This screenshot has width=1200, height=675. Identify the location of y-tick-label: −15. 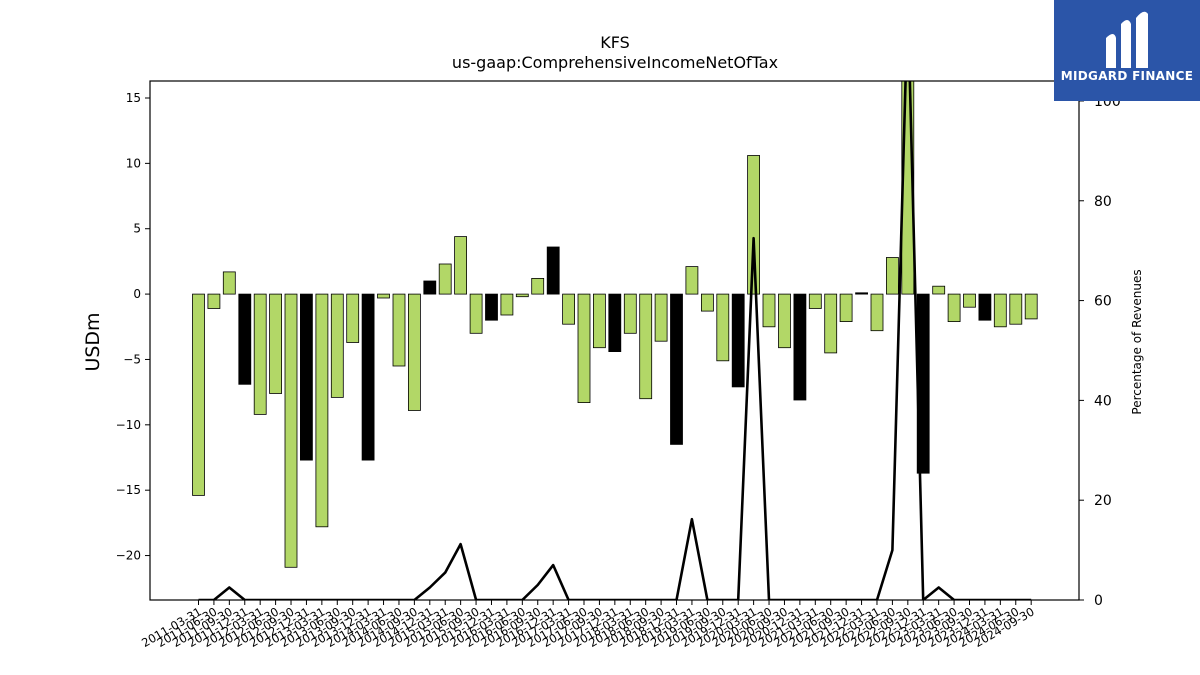
(128, 490).